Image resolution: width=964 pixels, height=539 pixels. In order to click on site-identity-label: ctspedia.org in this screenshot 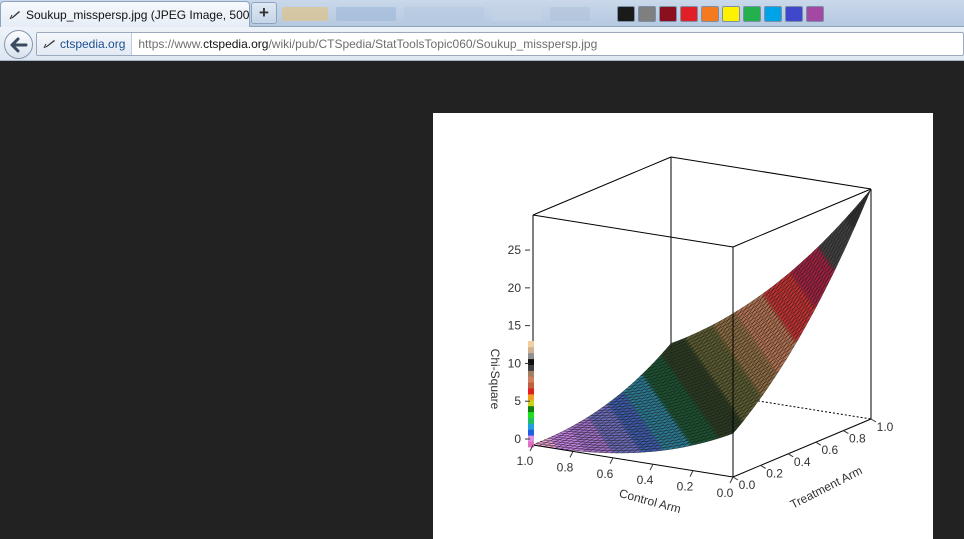, I will do `click(93, 44)`.